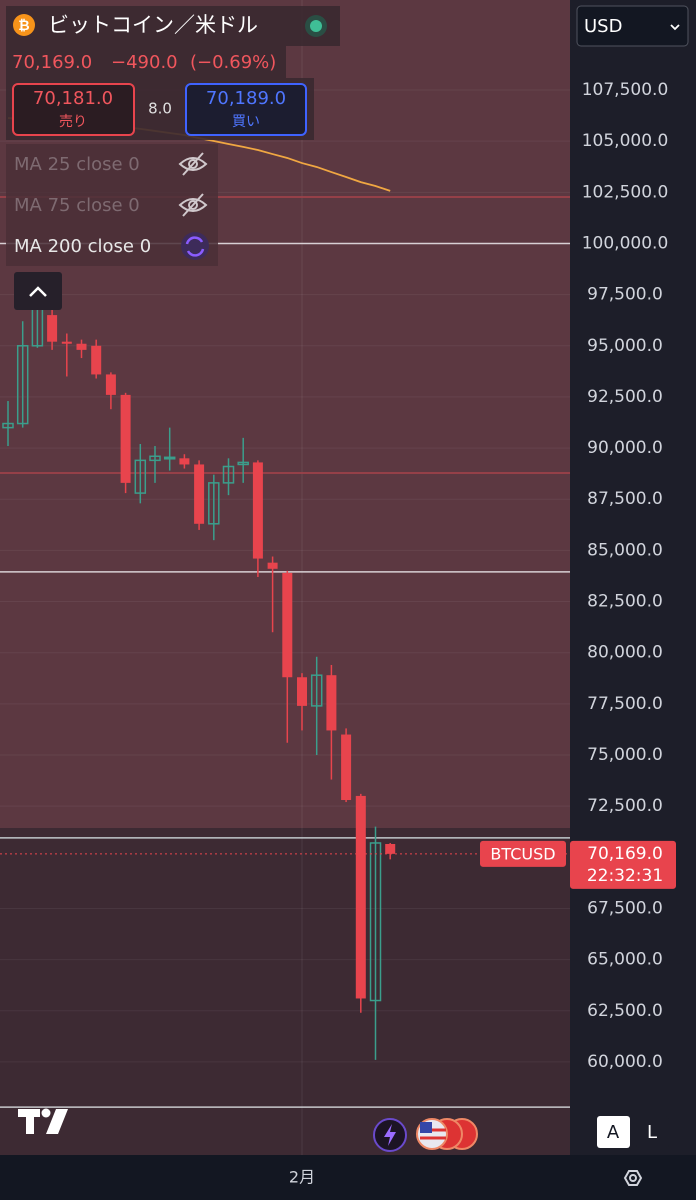 The image size is (696, 1200). What do you see at coordinates (625, 602) in the screenshot?
I see `y-tick-label: 82,500.0` at bounding box center [625, 602].